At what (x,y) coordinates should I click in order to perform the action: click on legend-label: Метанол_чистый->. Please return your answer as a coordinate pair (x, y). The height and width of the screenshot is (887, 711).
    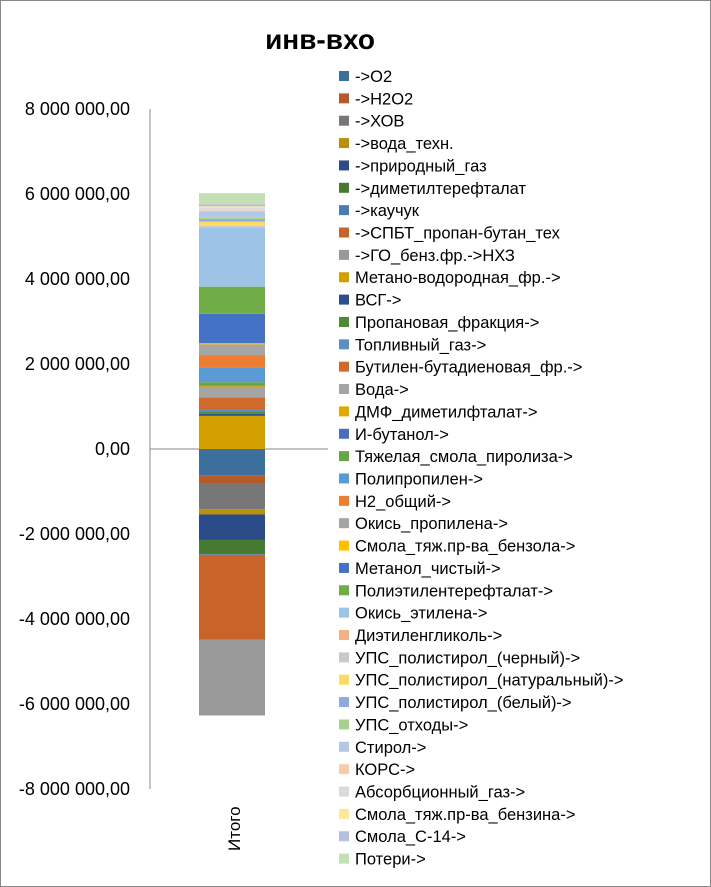
    Looking at the image, I should click on (428, 569).